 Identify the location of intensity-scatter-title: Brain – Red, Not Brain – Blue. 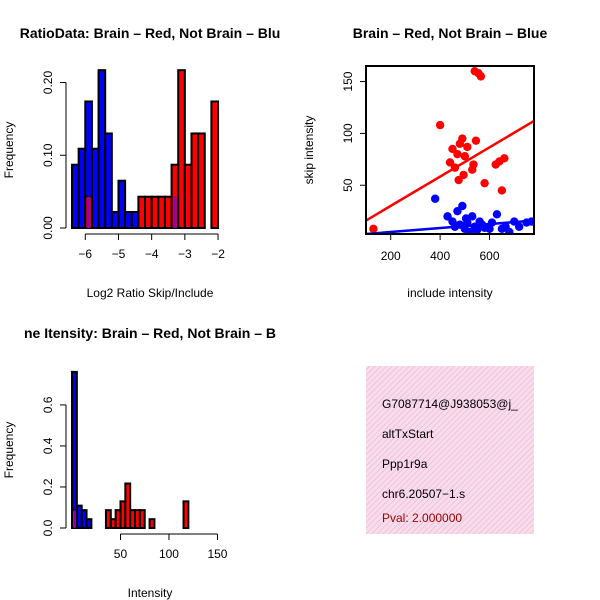
(450, 33).